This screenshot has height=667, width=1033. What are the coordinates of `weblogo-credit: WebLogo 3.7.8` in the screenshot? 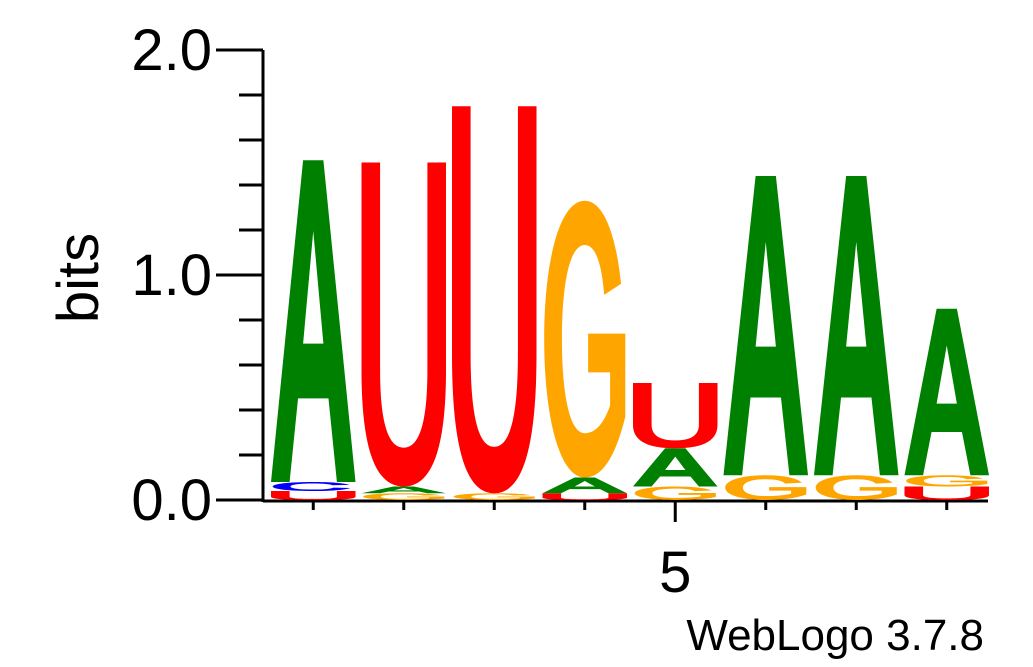 It's located at (835, 635).